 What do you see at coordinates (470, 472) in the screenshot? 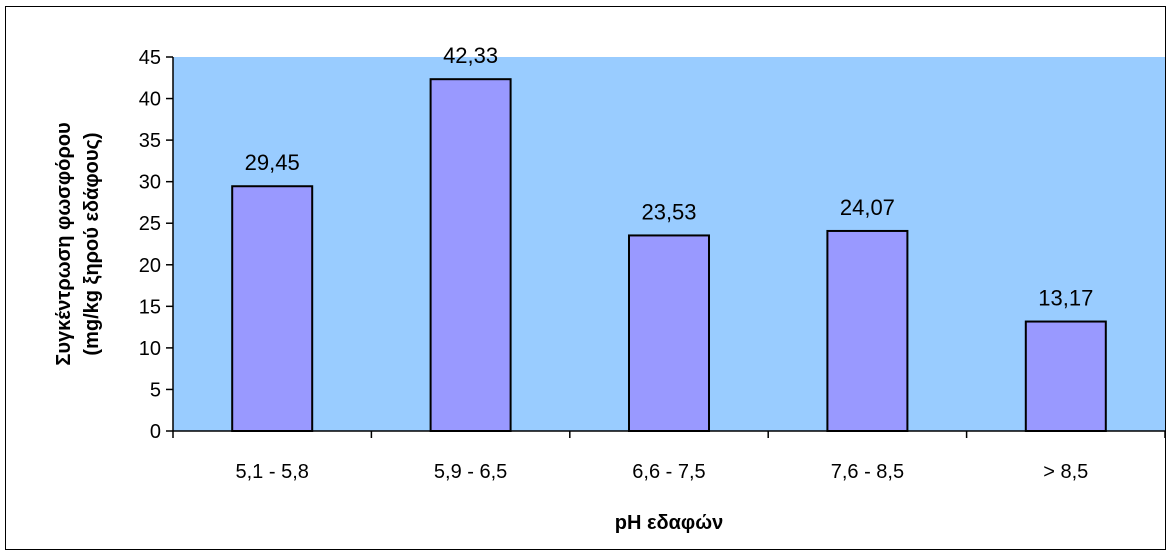
I see `x-category-label: 5,9 - 6,5` at bounding box center [470, 472].